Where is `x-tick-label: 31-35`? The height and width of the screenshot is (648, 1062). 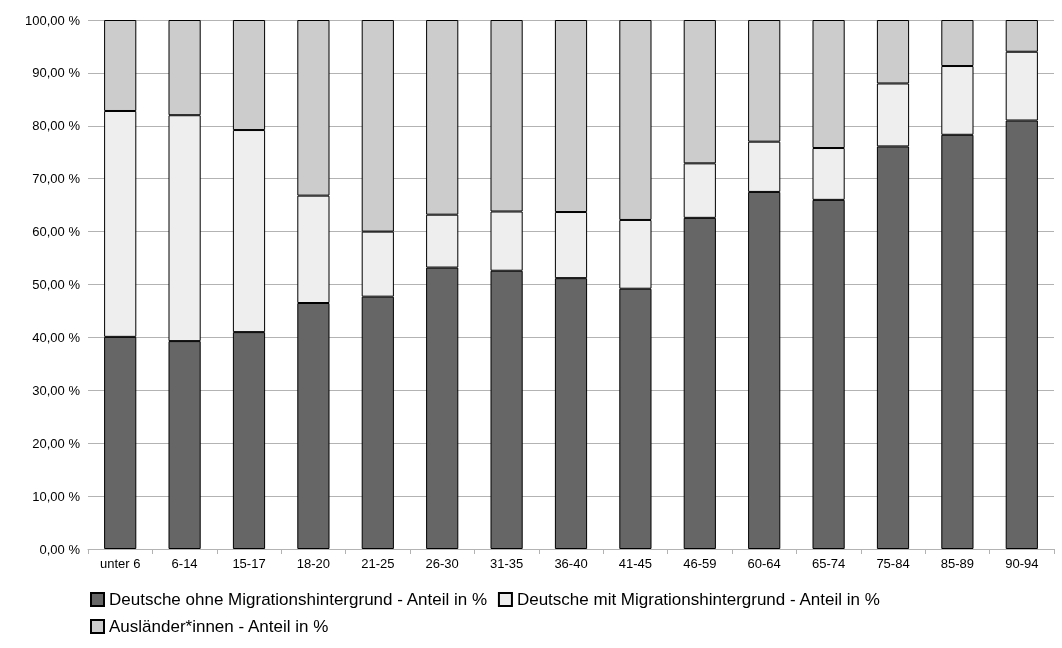 x-tick-label: 31-35 is located at coordinates (506, 563).